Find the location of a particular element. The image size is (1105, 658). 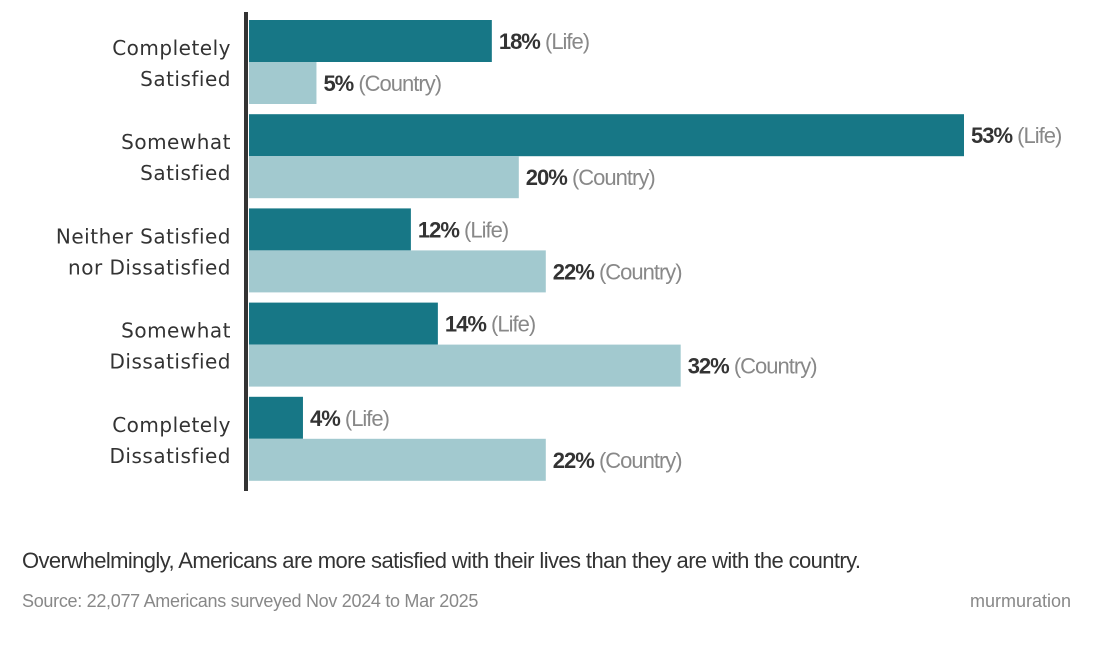

data-label: 18% (Life) is located at coordinates (544, 41).